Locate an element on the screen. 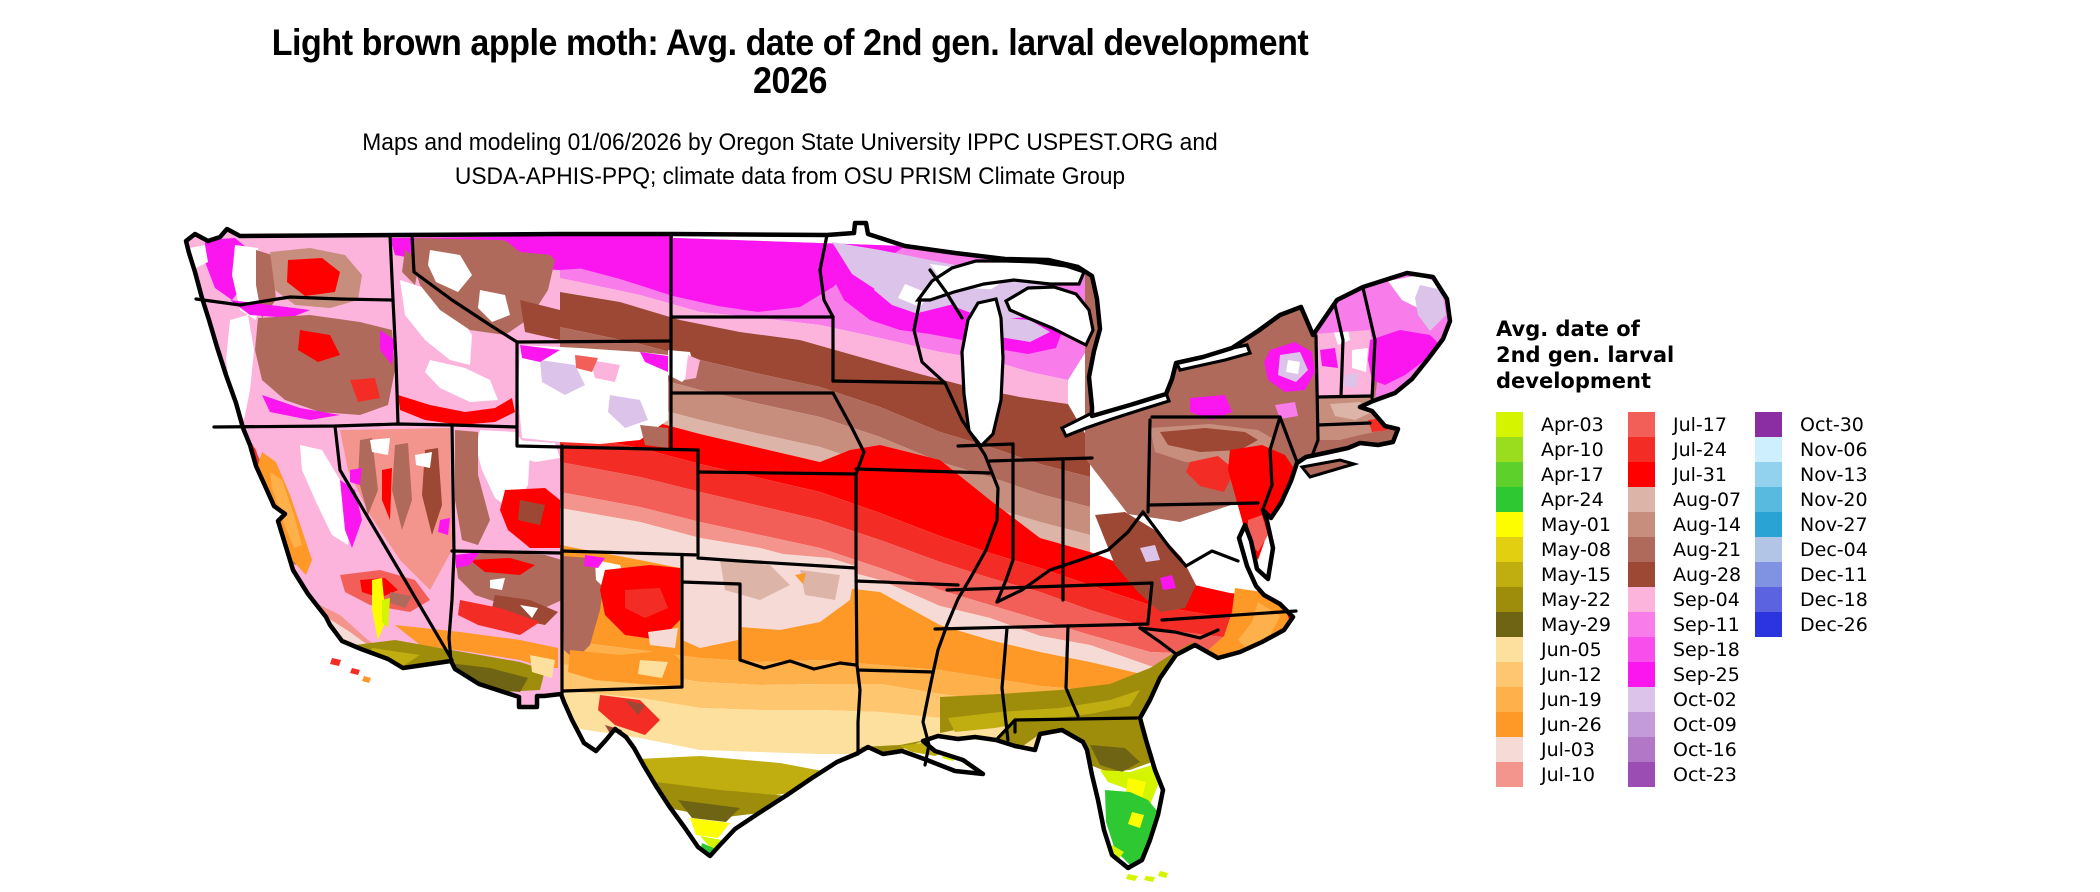 This screenshot has width=2100, height=892. legend-entry-label: Dec-11 is located at coordinates (1834, 574).